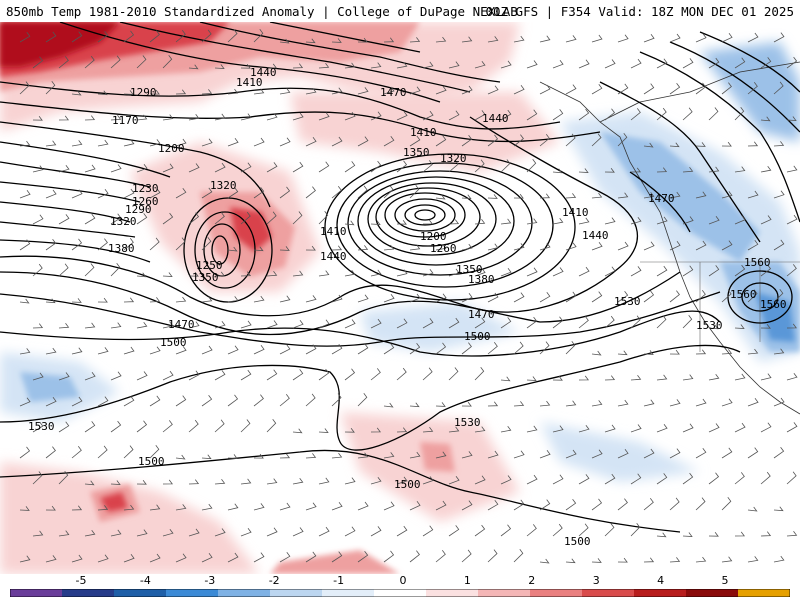 The image size is (800, 600). What do you see at coordinates (773, 304) in the screenshot?
I see `contour-label: 1560` at bounding box center [773, 304].